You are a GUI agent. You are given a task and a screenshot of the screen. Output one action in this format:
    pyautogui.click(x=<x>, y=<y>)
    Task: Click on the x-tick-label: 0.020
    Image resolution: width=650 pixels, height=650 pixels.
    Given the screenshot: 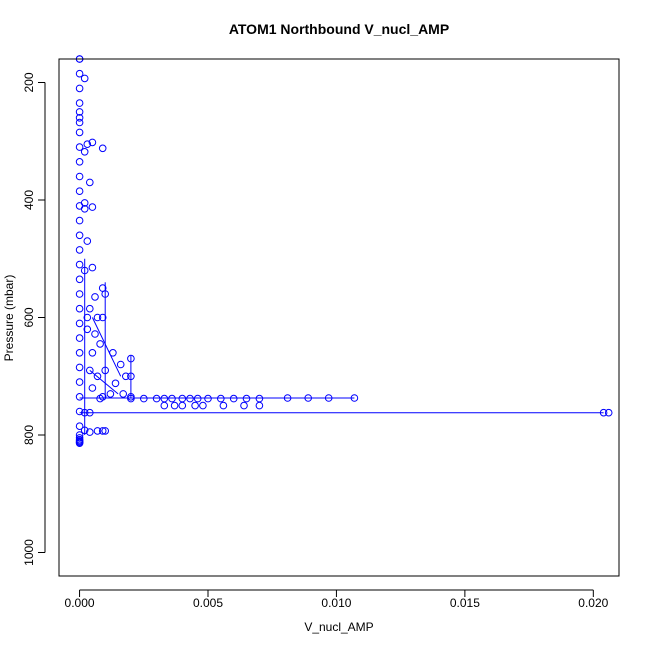 What is the action you would take?
    pyautogui.click(x=593, y=603)
    